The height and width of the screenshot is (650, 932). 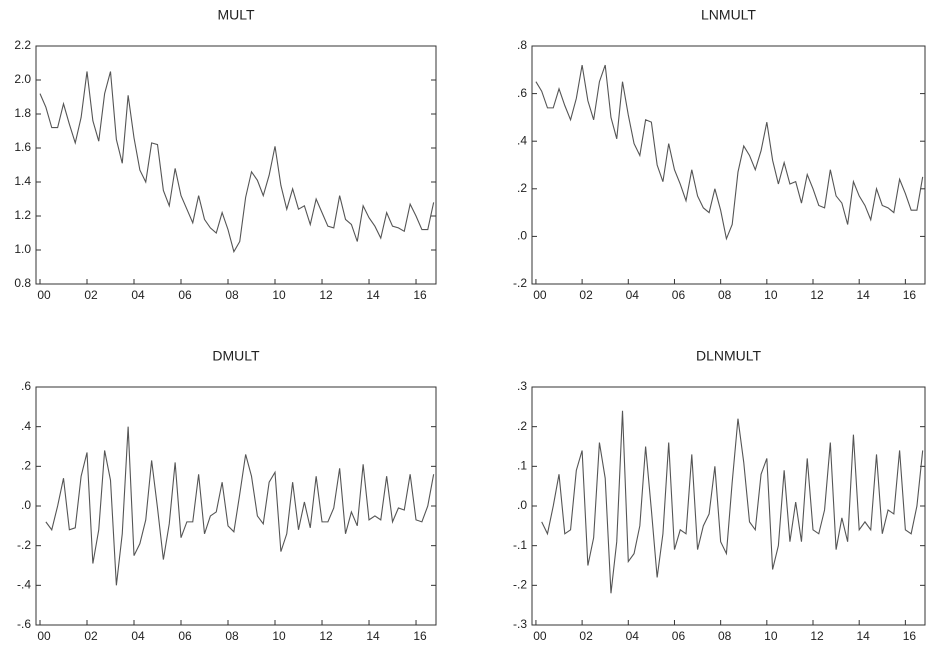 What do you see at coordinates (522, 45) in the screenshot?
I see `y-tick-label: .8` at bounding box center [522, 45].